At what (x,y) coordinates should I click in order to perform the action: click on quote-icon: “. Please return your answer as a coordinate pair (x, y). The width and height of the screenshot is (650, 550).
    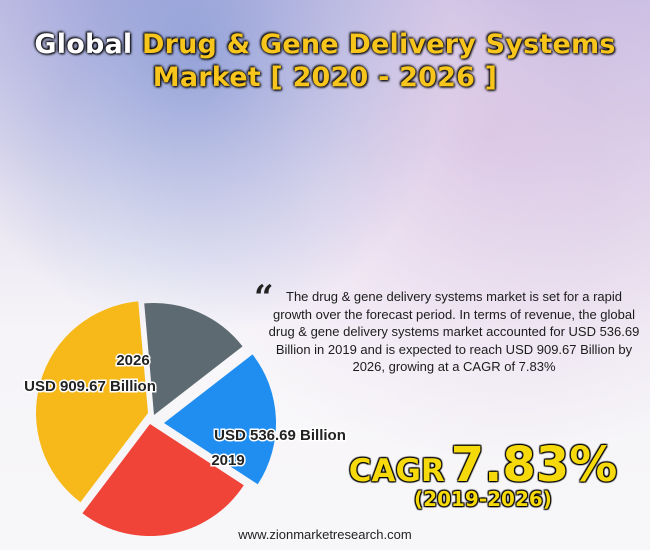
    Looking at the image, I should click on (264, 298).